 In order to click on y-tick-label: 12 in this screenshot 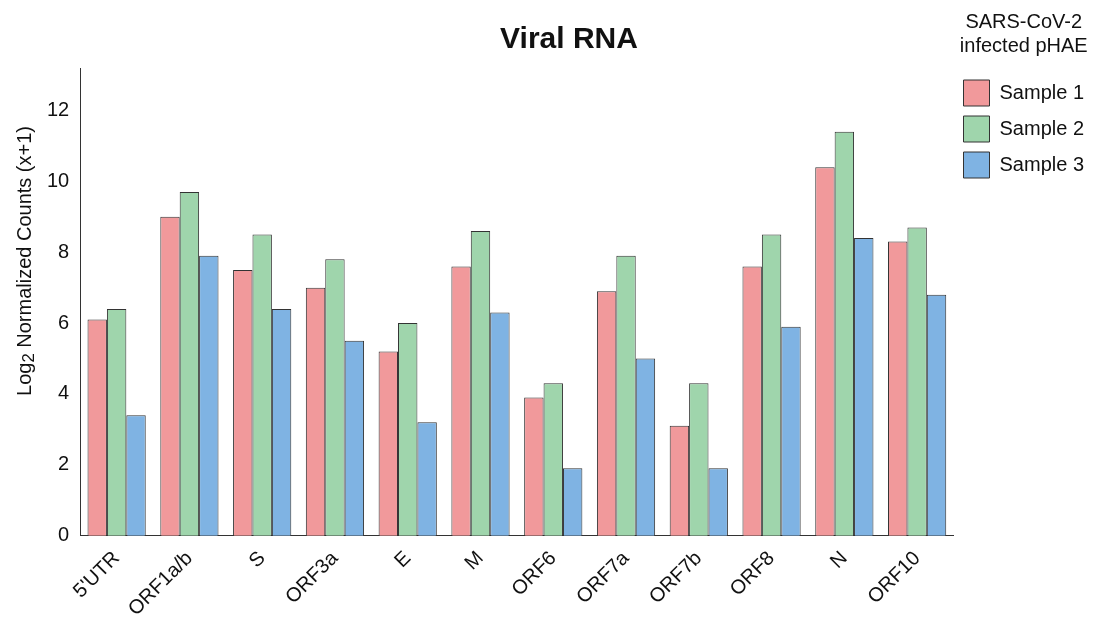, I will do `click(58, 109)`.